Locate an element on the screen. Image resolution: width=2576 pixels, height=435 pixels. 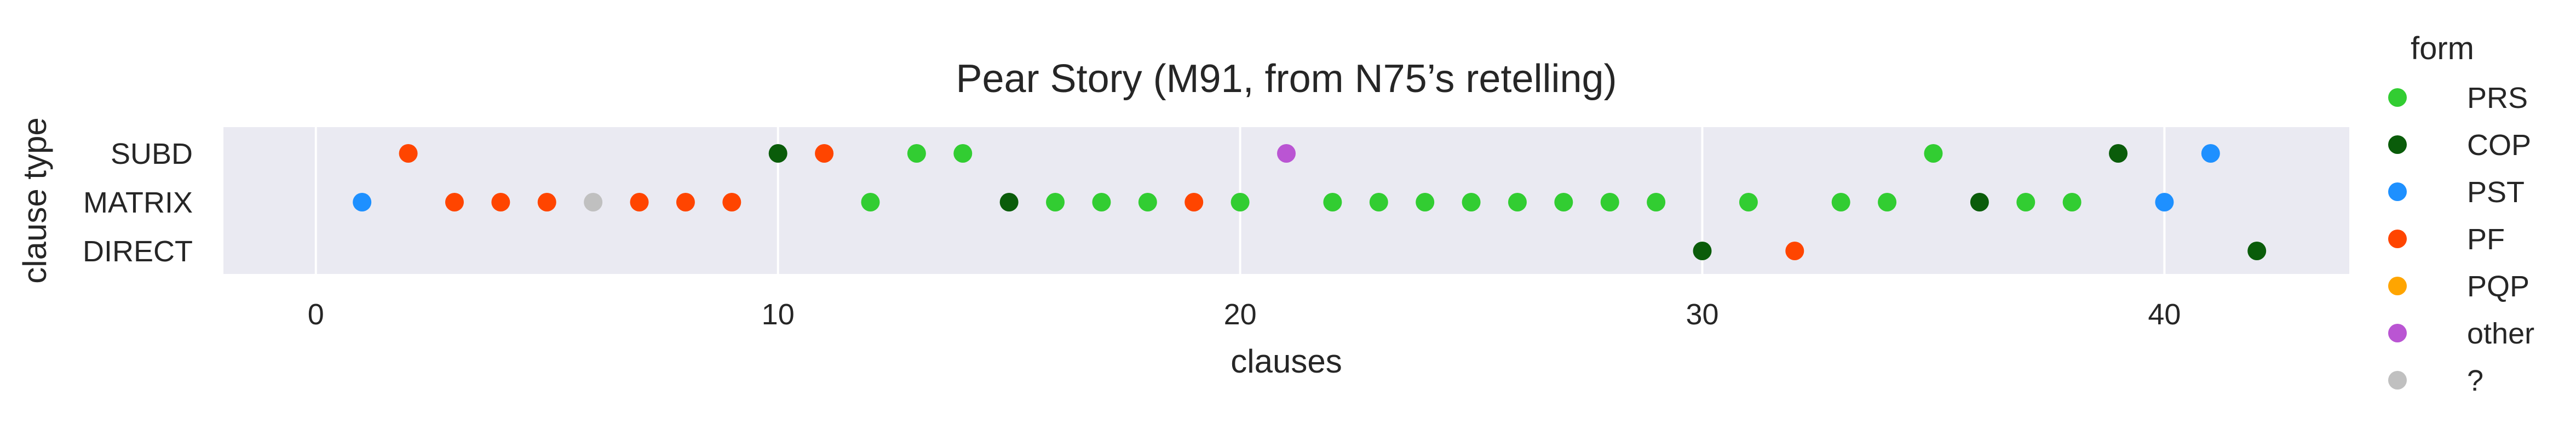
x-tick-label: 30 is located at coordinates (1702, 314).